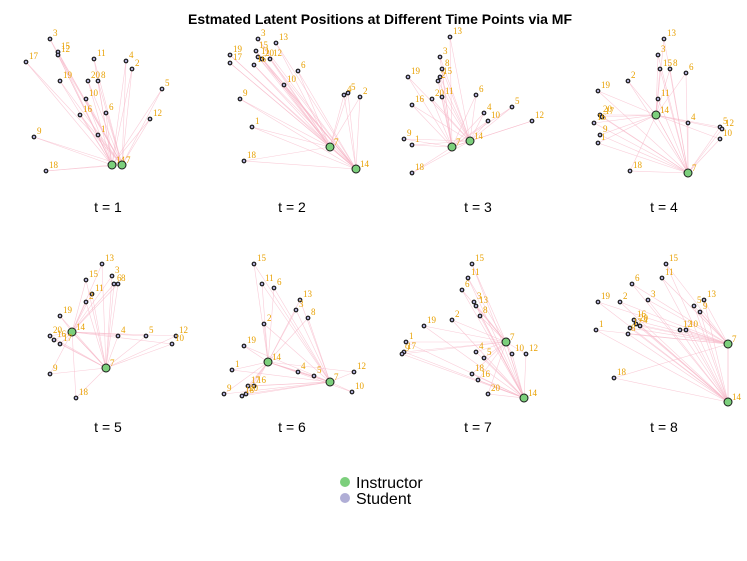  I want to click on point-label: 16, so click(642, 314).